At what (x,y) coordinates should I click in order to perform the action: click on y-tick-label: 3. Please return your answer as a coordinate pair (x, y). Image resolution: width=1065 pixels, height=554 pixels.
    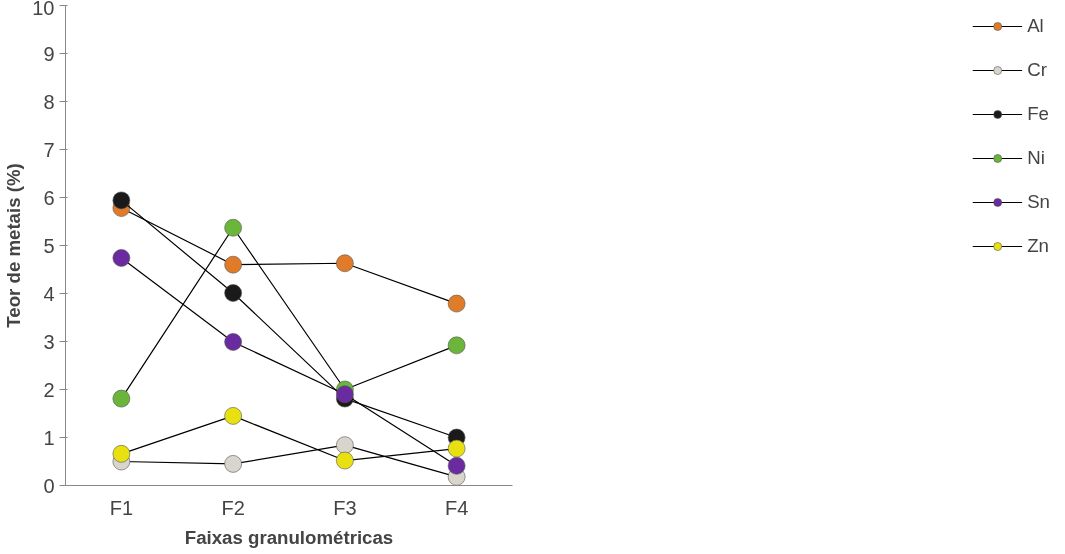
    Looking at the image, I should click on (49, 341).